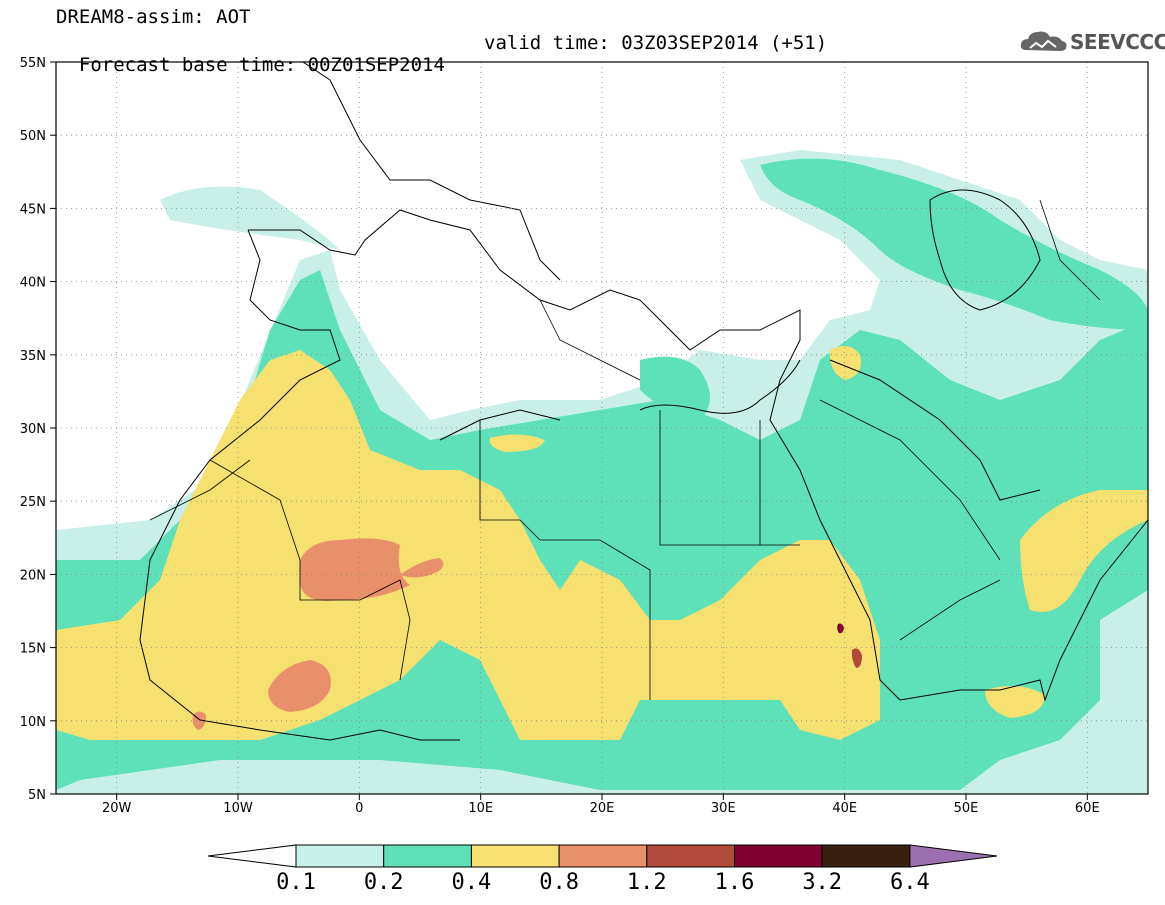 Image resolution: width=1165 pixels, height=905 pixels. I want to click on y-tick-50n: 50N, so click(33, 136).